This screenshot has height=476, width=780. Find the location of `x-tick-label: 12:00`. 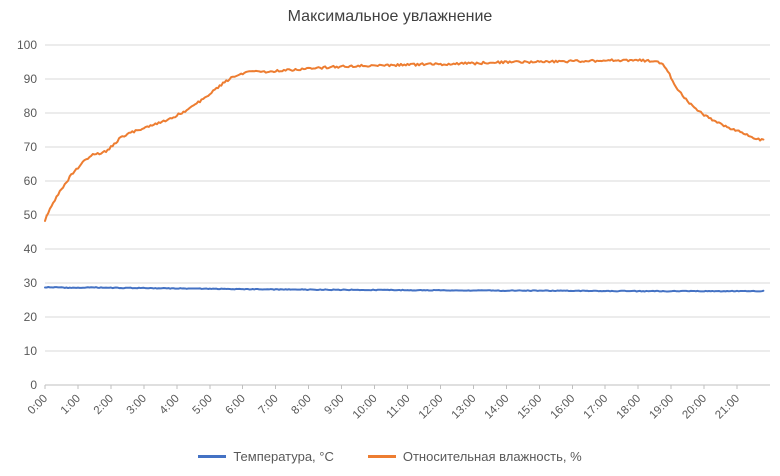

x-tick-label: 12:00 is located at coordinates (431, 407).